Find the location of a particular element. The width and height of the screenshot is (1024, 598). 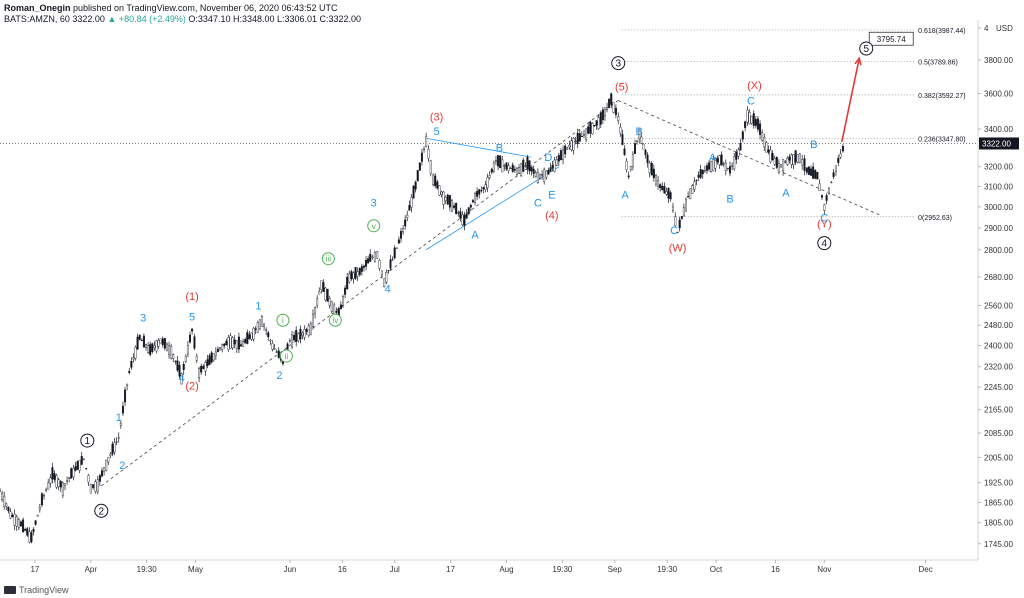

fib-level-label: 0.382(3592.27) is located at coordinates (941, 96).